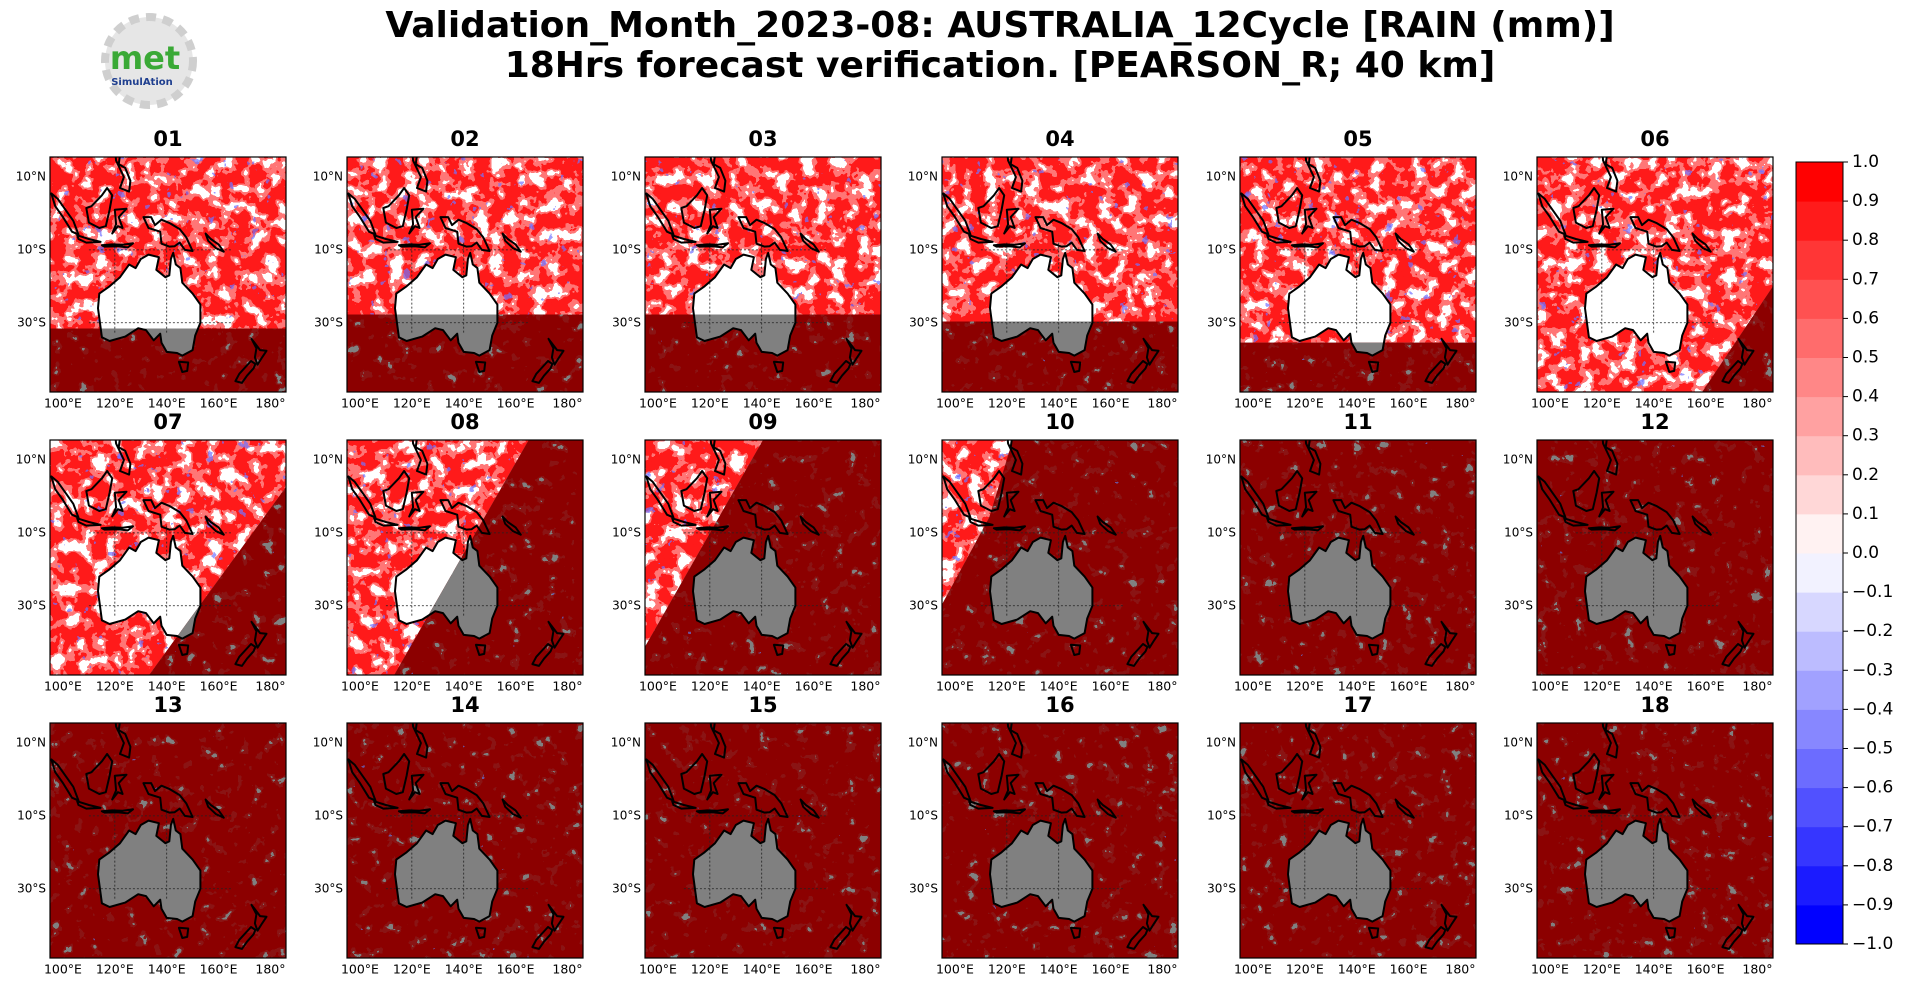  Describe the element at coordinates (1059, 422) in the screenshot. I see `panel-title: 10` at that location.